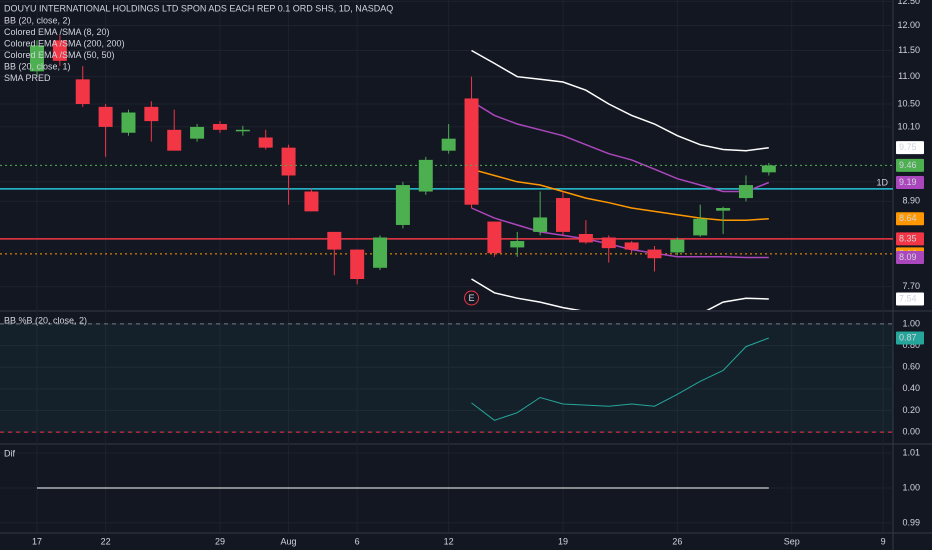 This screenshot has width=932, height=550. I want to click on y-tick-label: 12.50, so click(908, 3).